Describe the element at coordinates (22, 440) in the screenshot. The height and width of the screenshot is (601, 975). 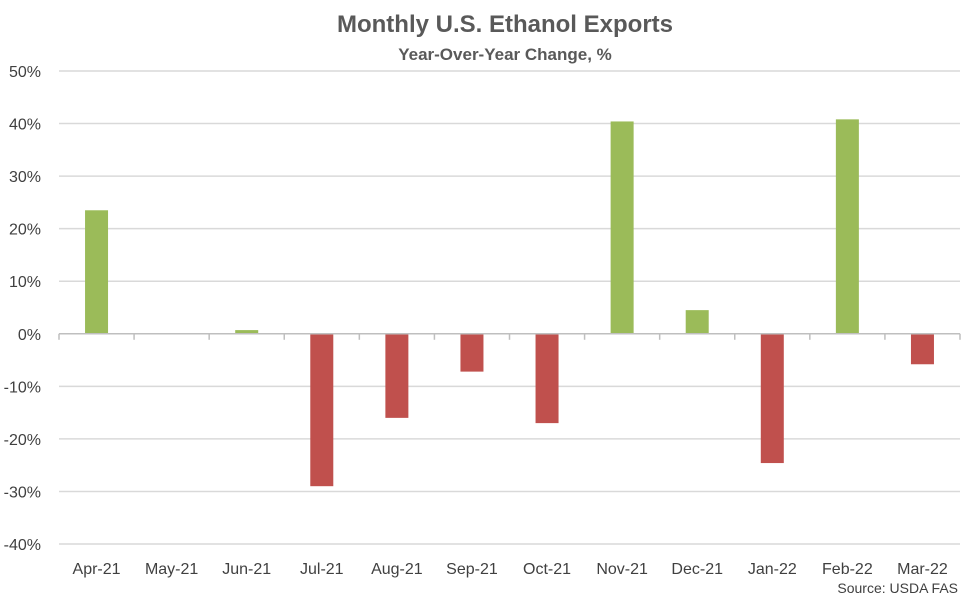
I see `y-tick-label: -20%` at that location.